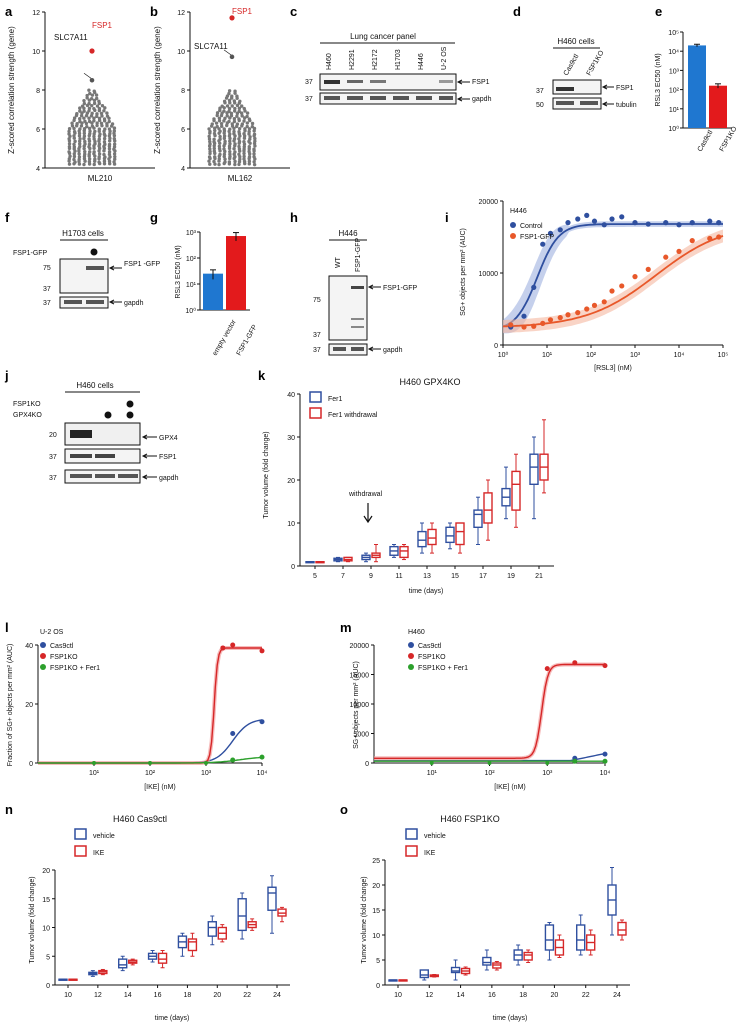 This screenshot has width=737, height=1025. I want to click on e-y-axis-label: RSL3 EC50 (nM), so click(658, 79).